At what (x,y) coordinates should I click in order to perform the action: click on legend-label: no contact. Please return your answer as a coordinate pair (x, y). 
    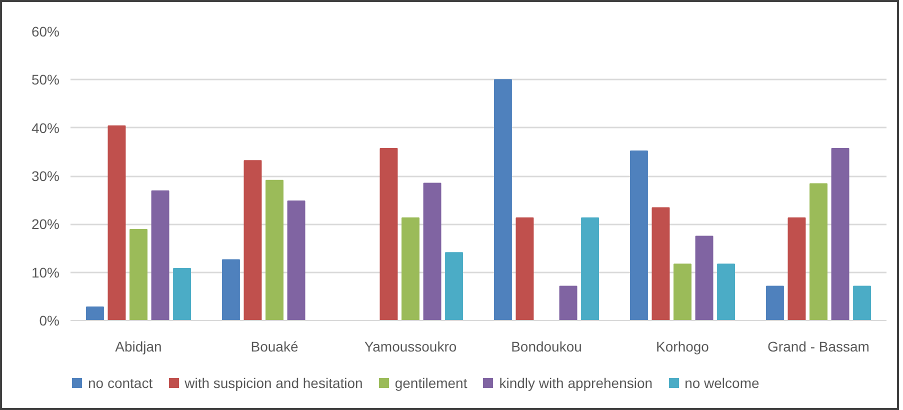
    Looking at the image, I should click on (120, 383).